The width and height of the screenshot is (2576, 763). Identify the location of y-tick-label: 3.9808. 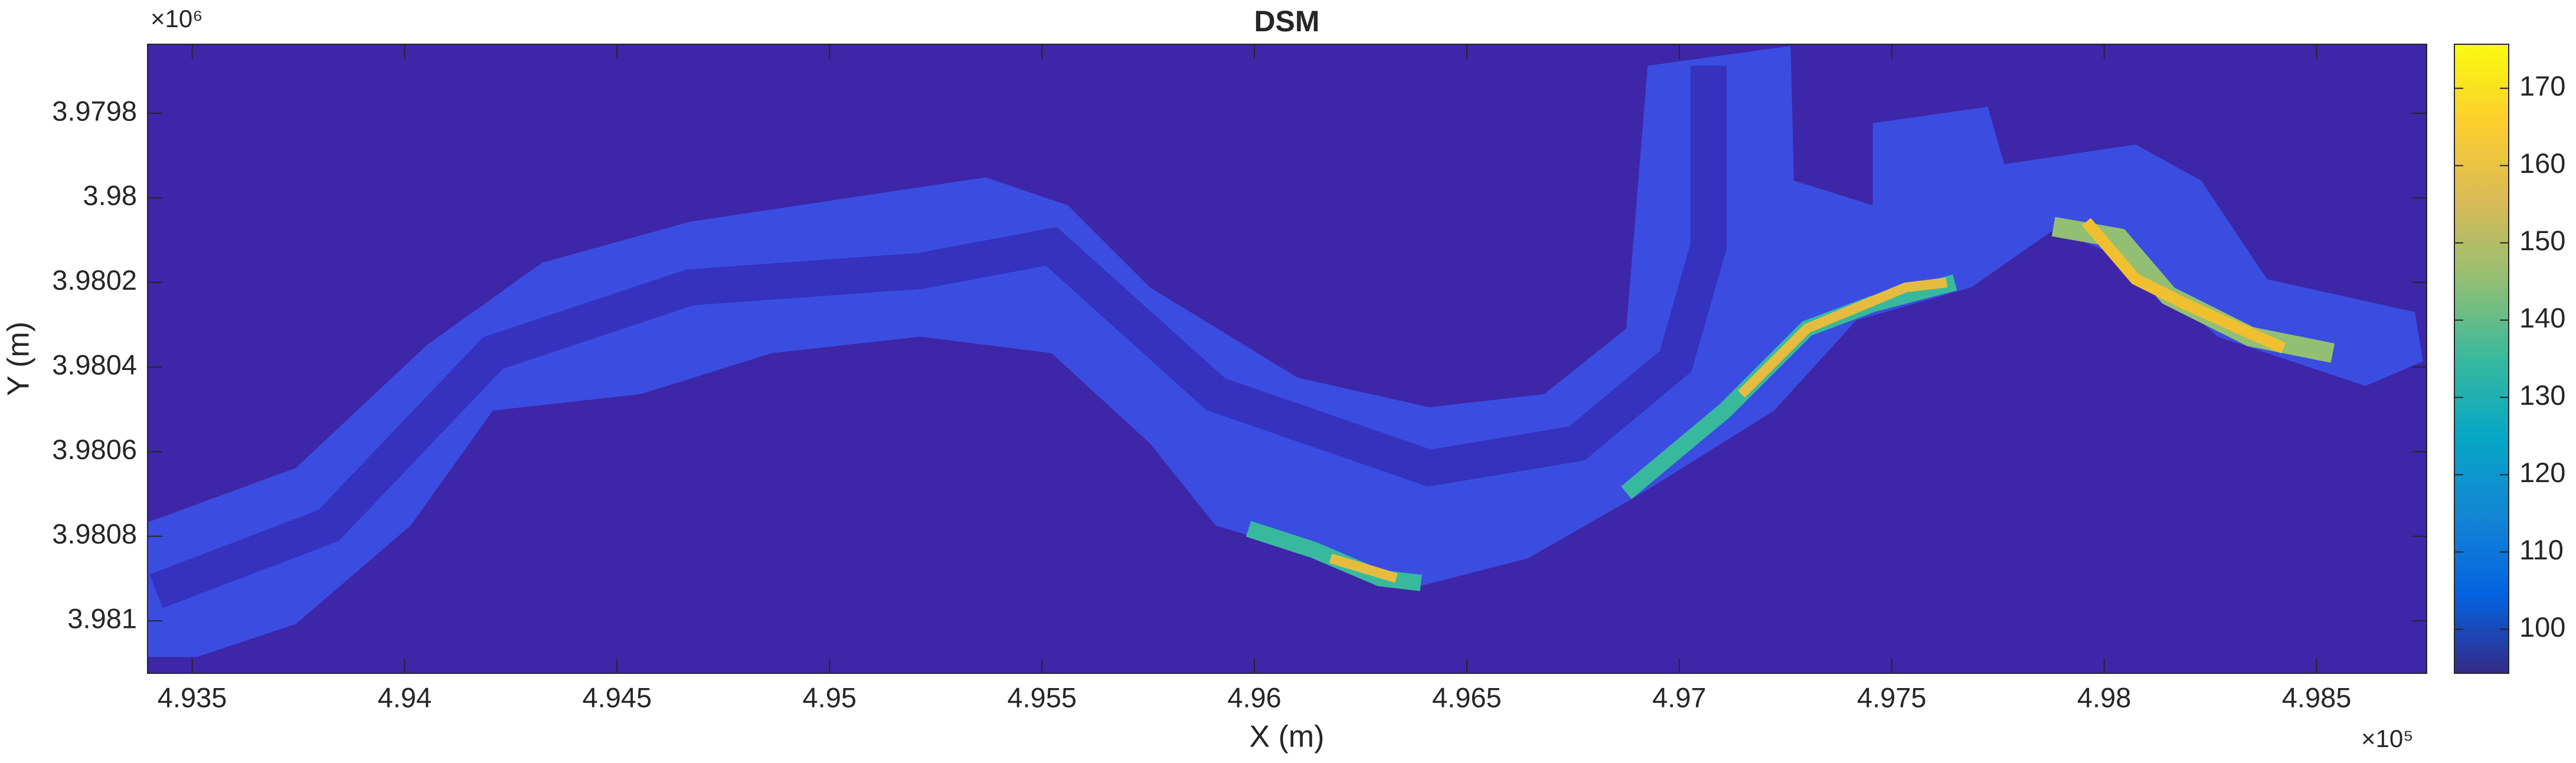
(94, 533).